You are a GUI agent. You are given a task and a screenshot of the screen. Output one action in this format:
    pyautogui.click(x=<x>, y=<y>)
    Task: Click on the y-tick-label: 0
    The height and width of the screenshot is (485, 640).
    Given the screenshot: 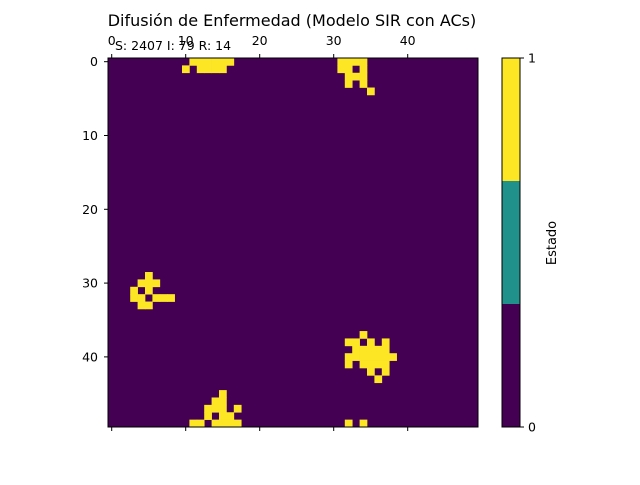 What is the action you would take?
    pyautogui.click(x=94, y=61)
    